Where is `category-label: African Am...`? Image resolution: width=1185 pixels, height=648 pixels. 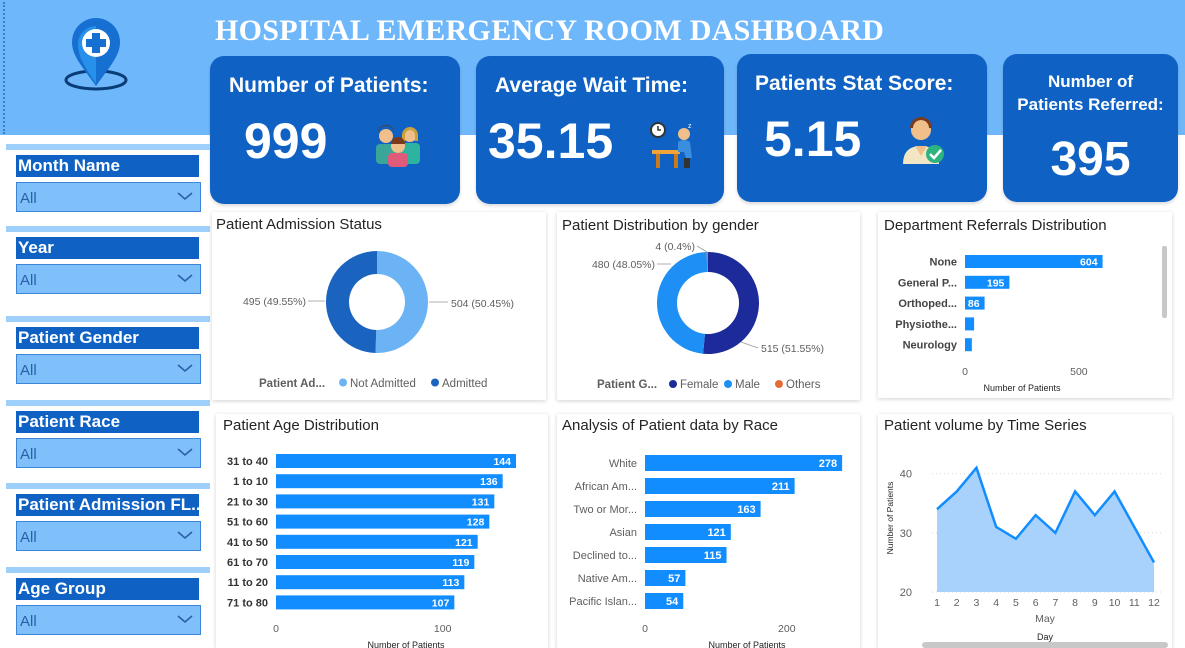
category-label: African Am... is located at coordinates (606, 487).